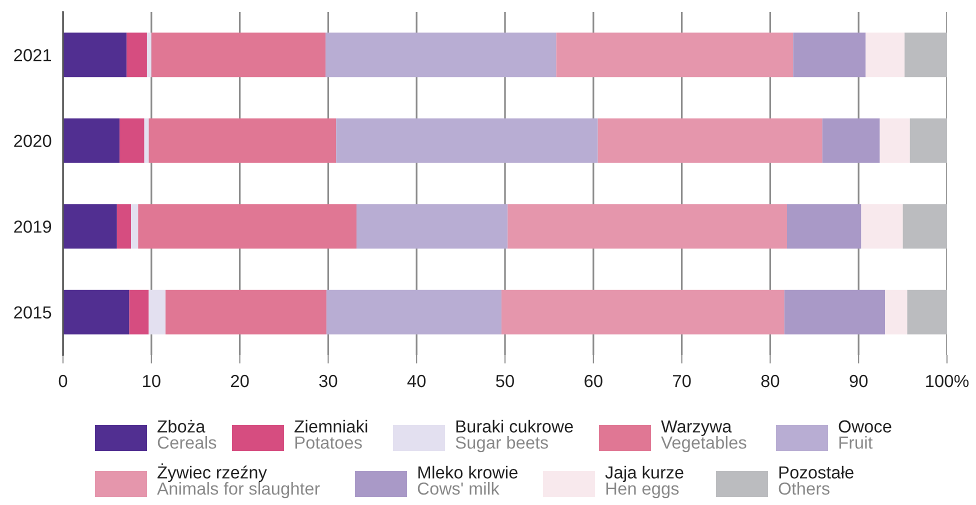  What do you see at coordinates (468, 480) in the screenshot?
I see `legend-label: Mleko krowie Cows' milk` at bounding box center [468, 480].